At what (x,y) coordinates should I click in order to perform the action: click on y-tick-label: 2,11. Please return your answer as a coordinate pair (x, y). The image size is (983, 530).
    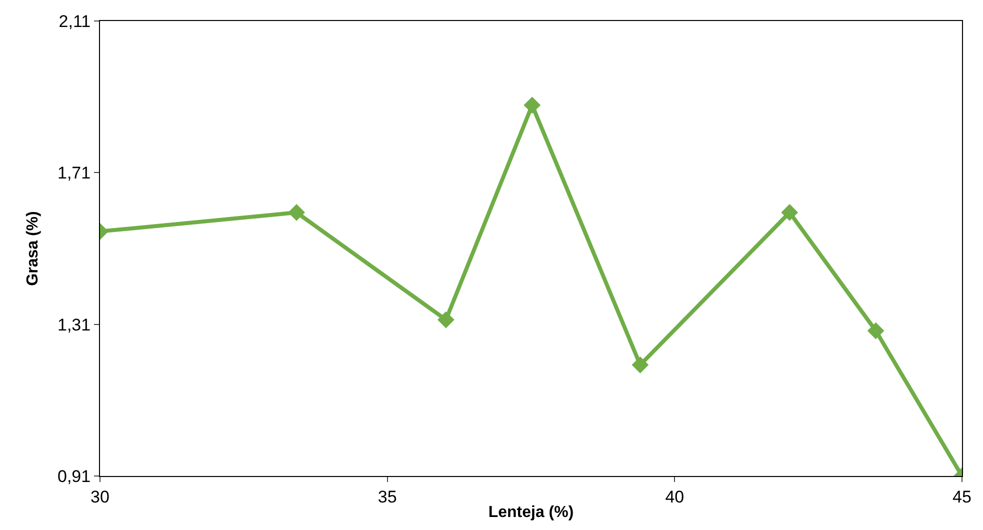
    Looking at the image, I should click on (74, 21).